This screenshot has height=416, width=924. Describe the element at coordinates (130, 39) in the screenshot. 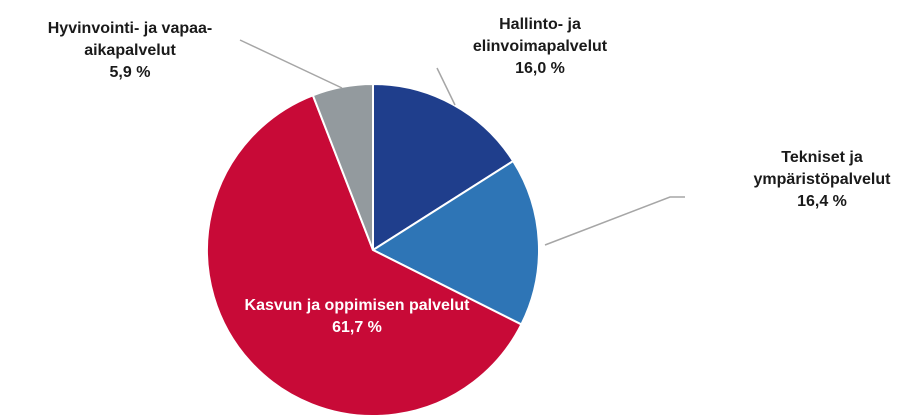

I see `category-label: Hyvinvointi- ja vapaa-aikapalvelut` at that location.